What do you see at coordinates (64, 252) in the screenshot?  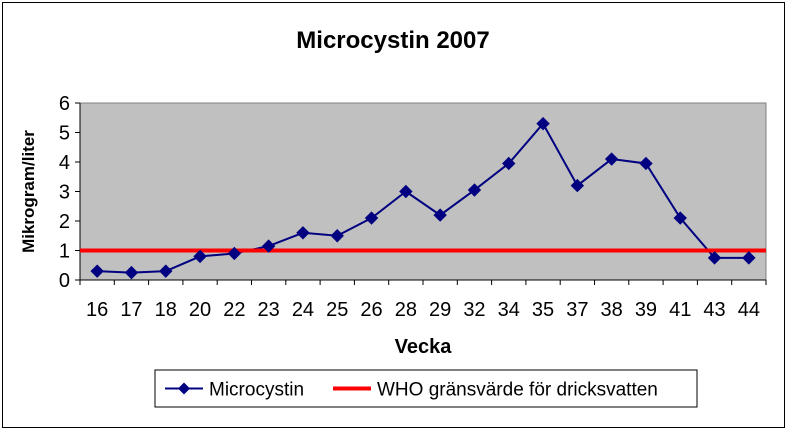 I see `y-tick-label: 1` at bounding box center [64, 252].